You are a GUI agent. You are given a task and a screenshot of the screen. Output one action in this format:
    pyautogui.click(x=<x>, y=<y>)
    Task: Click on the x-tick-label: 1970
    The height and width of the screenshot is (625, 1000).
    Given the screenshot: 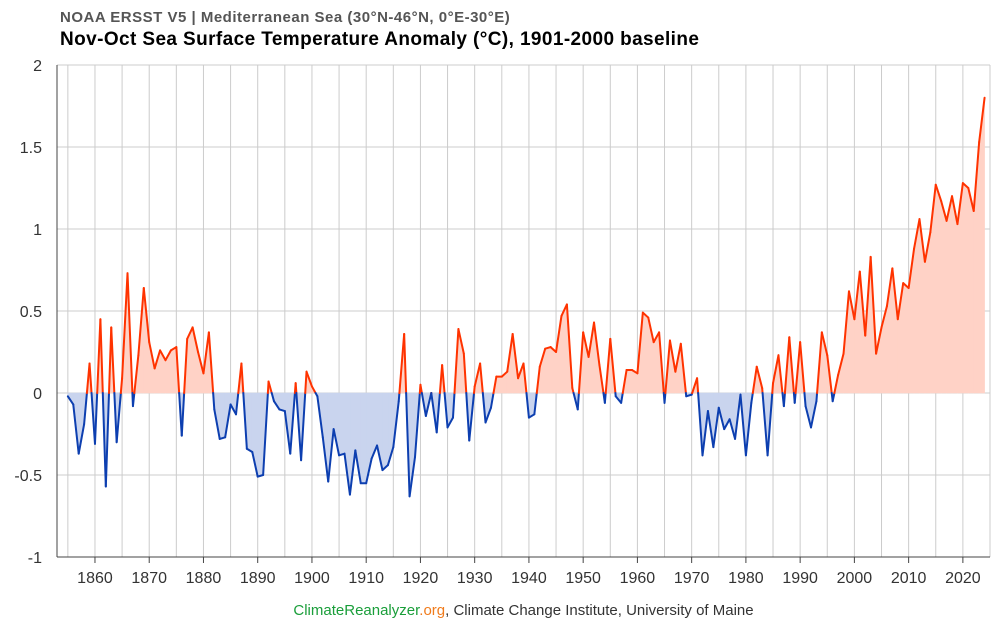 What is the action you would take?
    pyautogui.click(x=692, y=578)
    